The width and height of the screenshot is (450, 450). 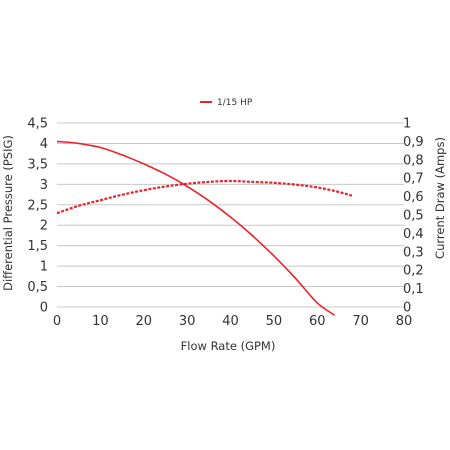 What do you see at coordinates (407, 308) in the screenshot?
I see `right-y-tick-label: 0` at bounding box center [407, 308].